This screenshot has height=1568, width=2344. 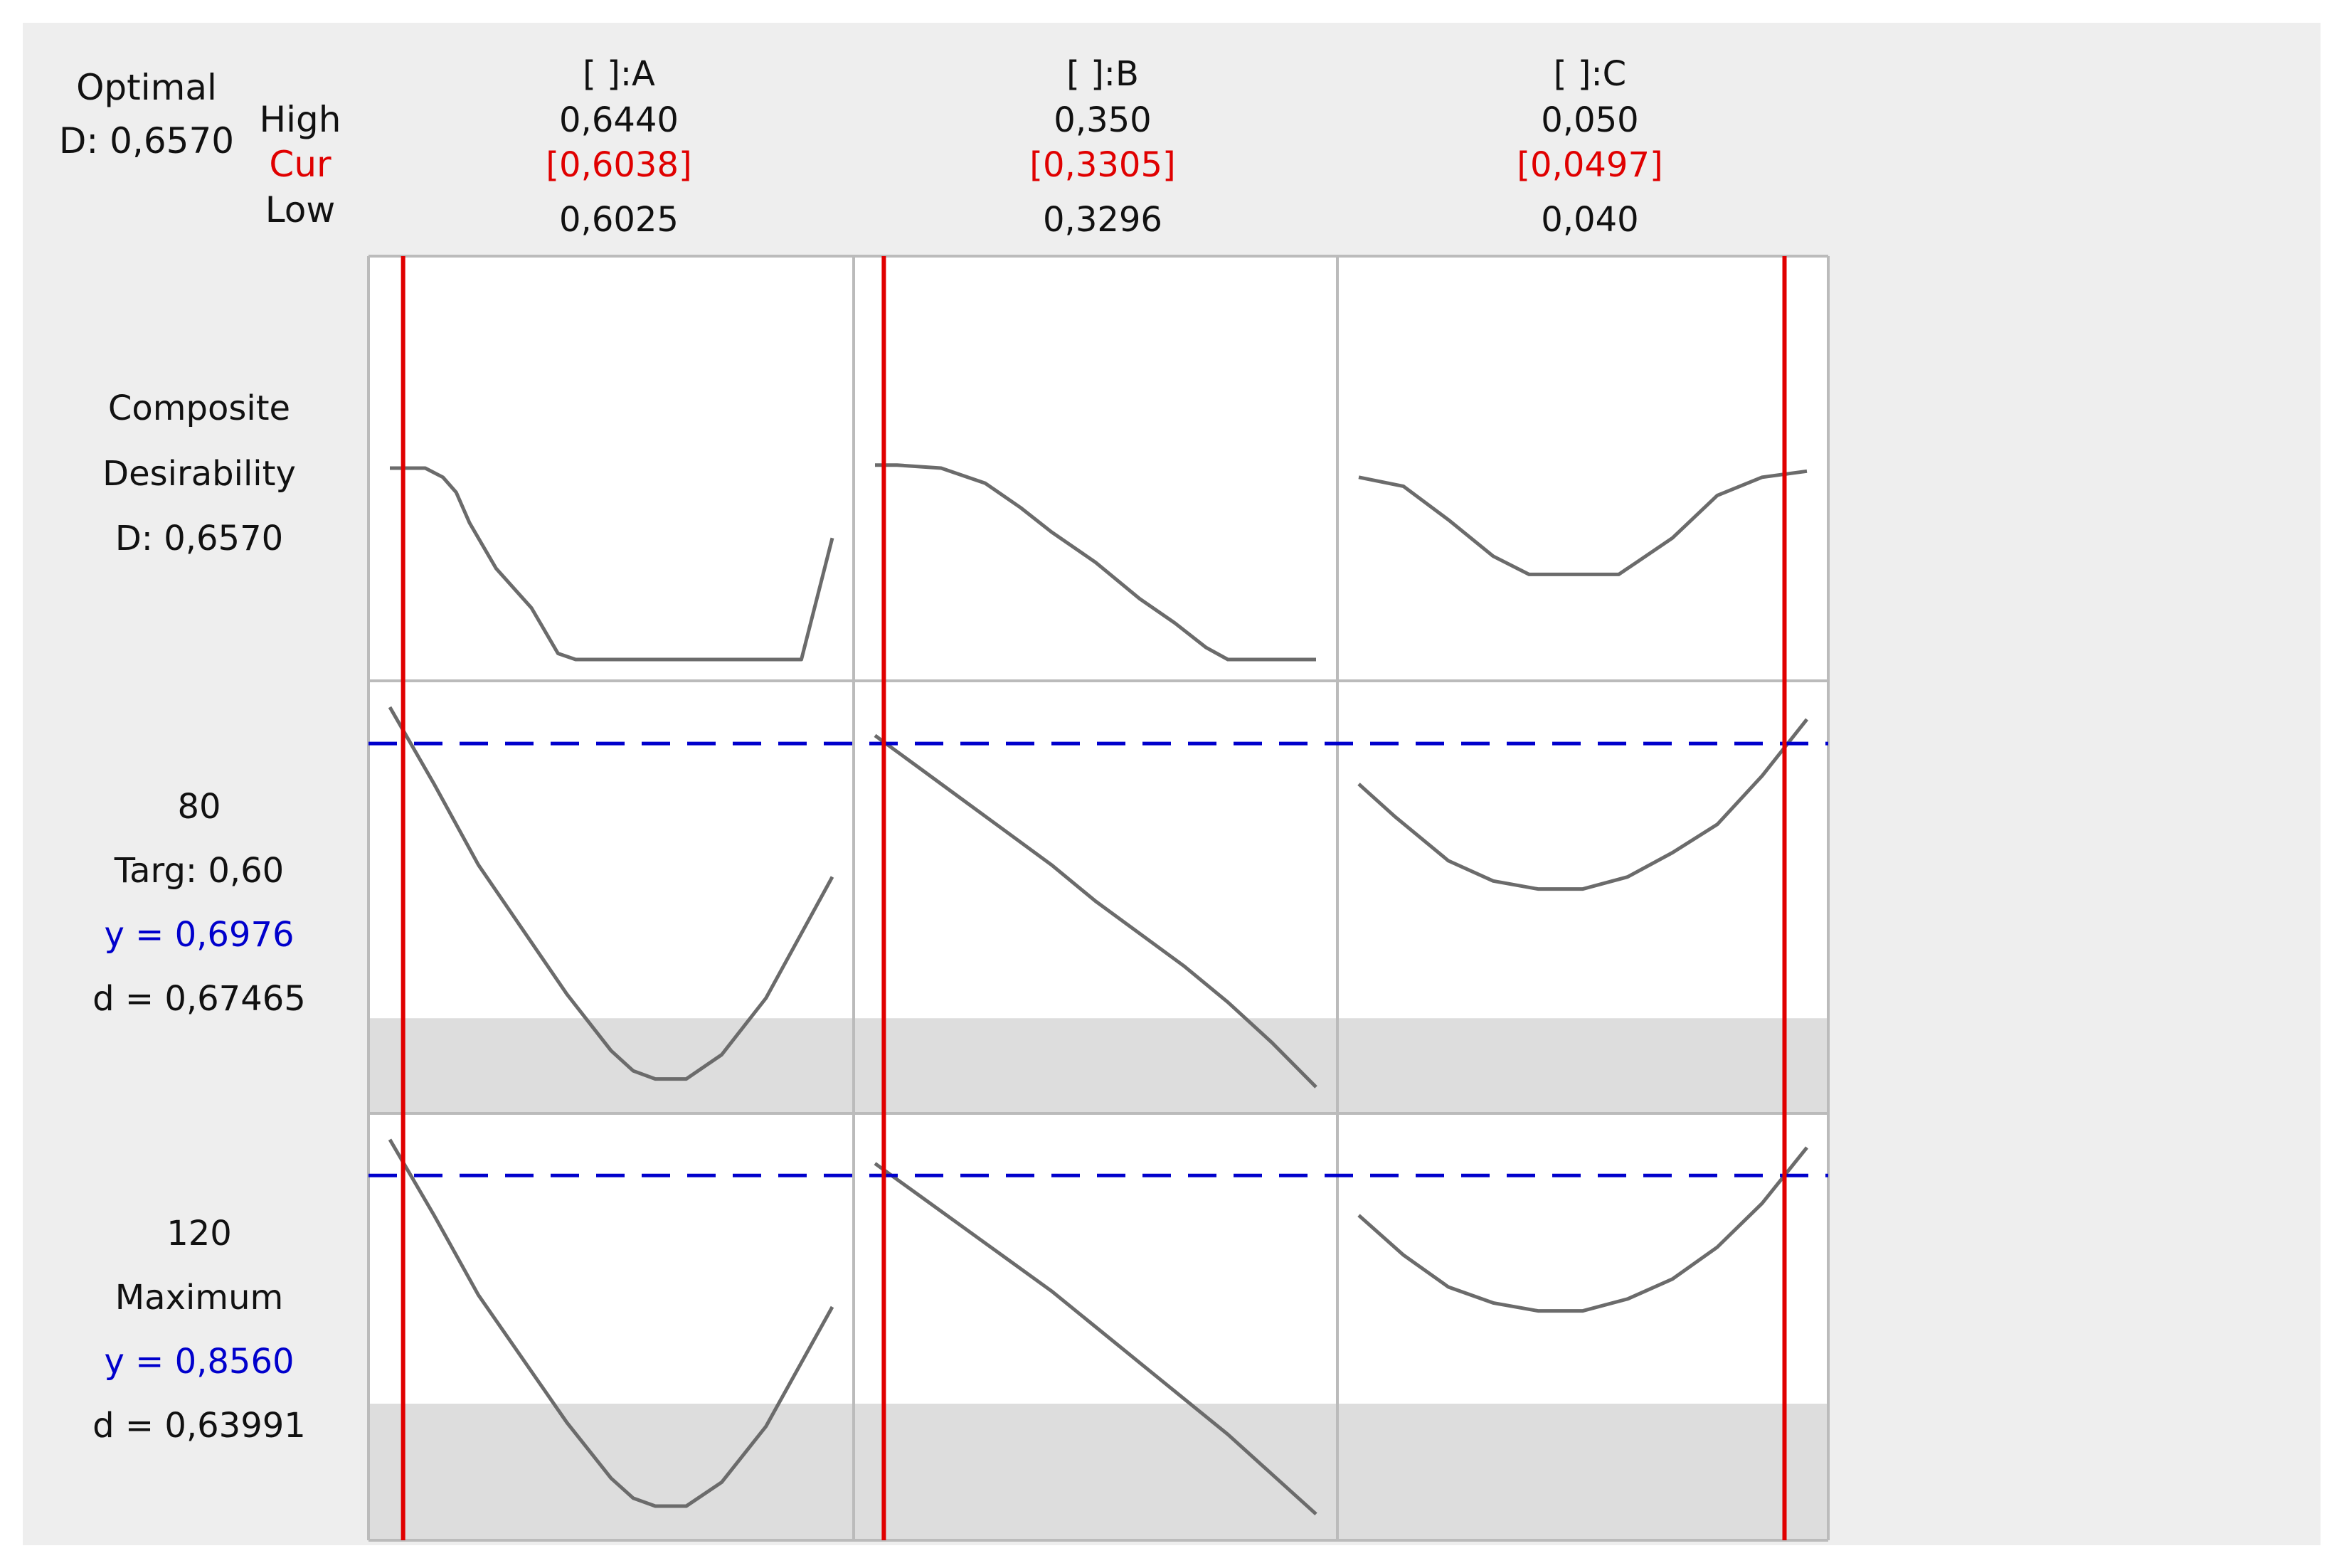 What do you see at coordinates (611, 893) in the screenshot?
I see `response-curve-r1-c0` at bounding box center [611, 893].